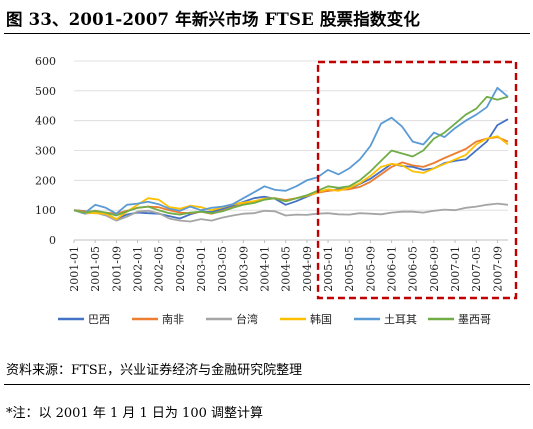  I want to click on x-tick-label: 2006-09, so click(434, 269).